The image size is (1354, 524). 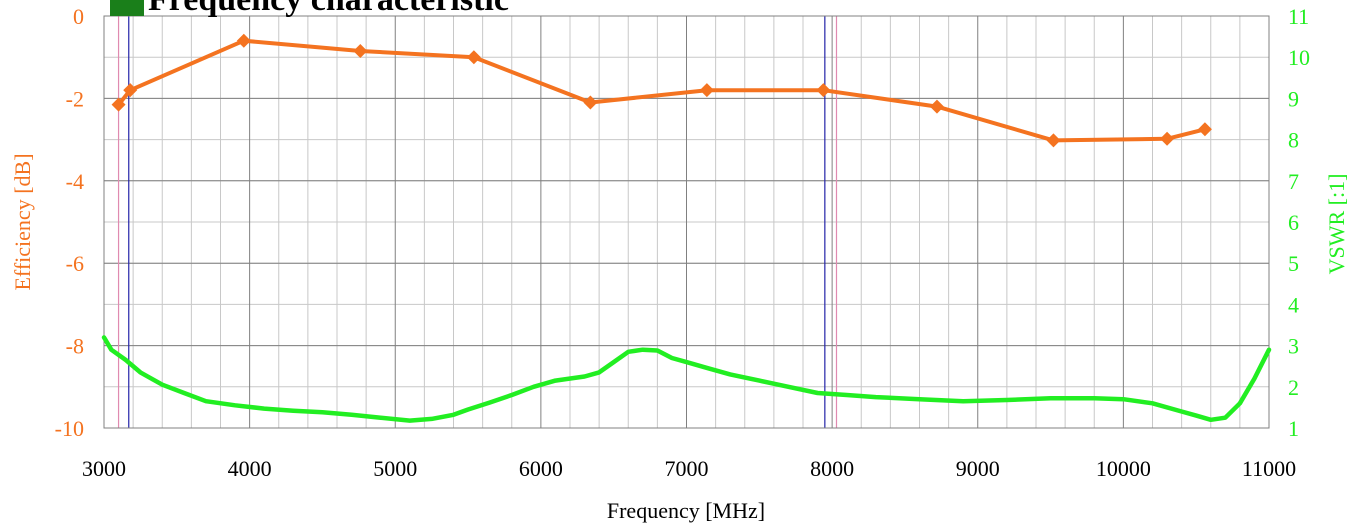 What do you see at coordinates (328, 9) in the screenshot?
I see `chart-title: Frequency characteristic` at bounding box center [328, 9].